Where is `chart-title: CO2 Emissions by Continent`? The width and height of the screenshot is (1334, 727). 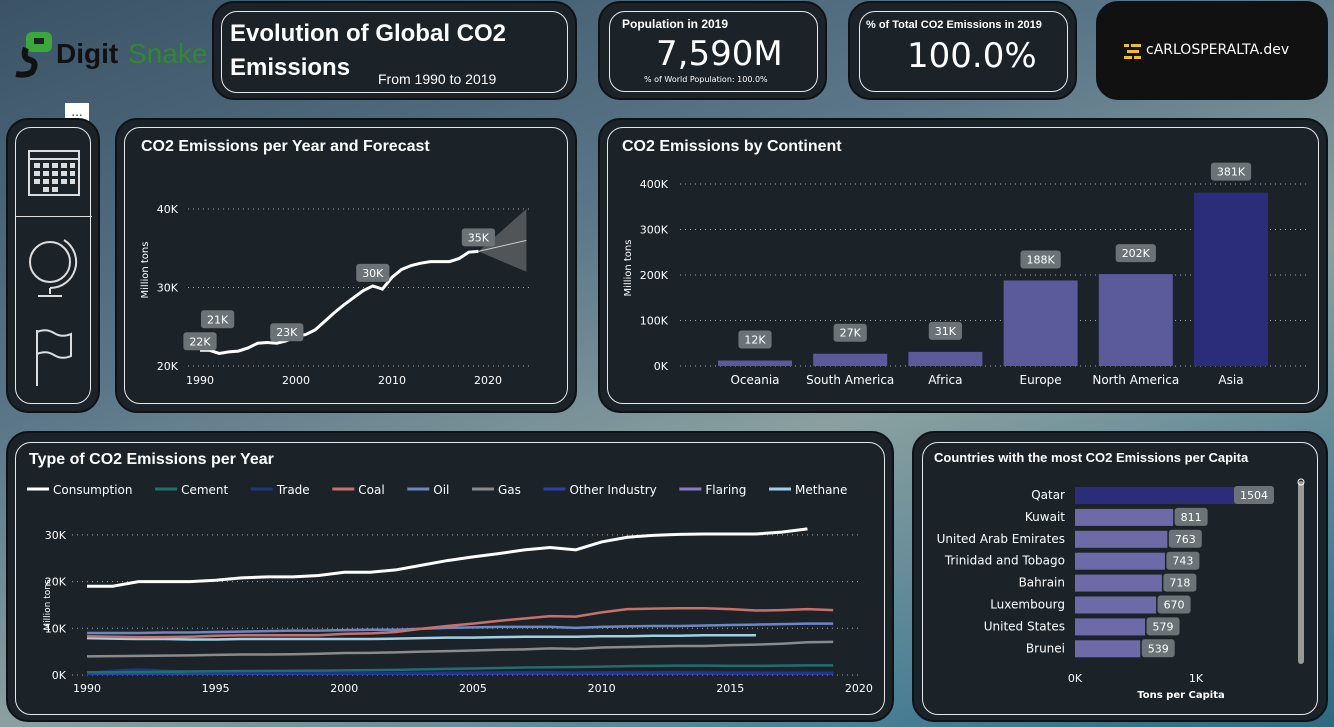
chart-title: CO2 Emissions by Continent is located at coordinates (732, 146).